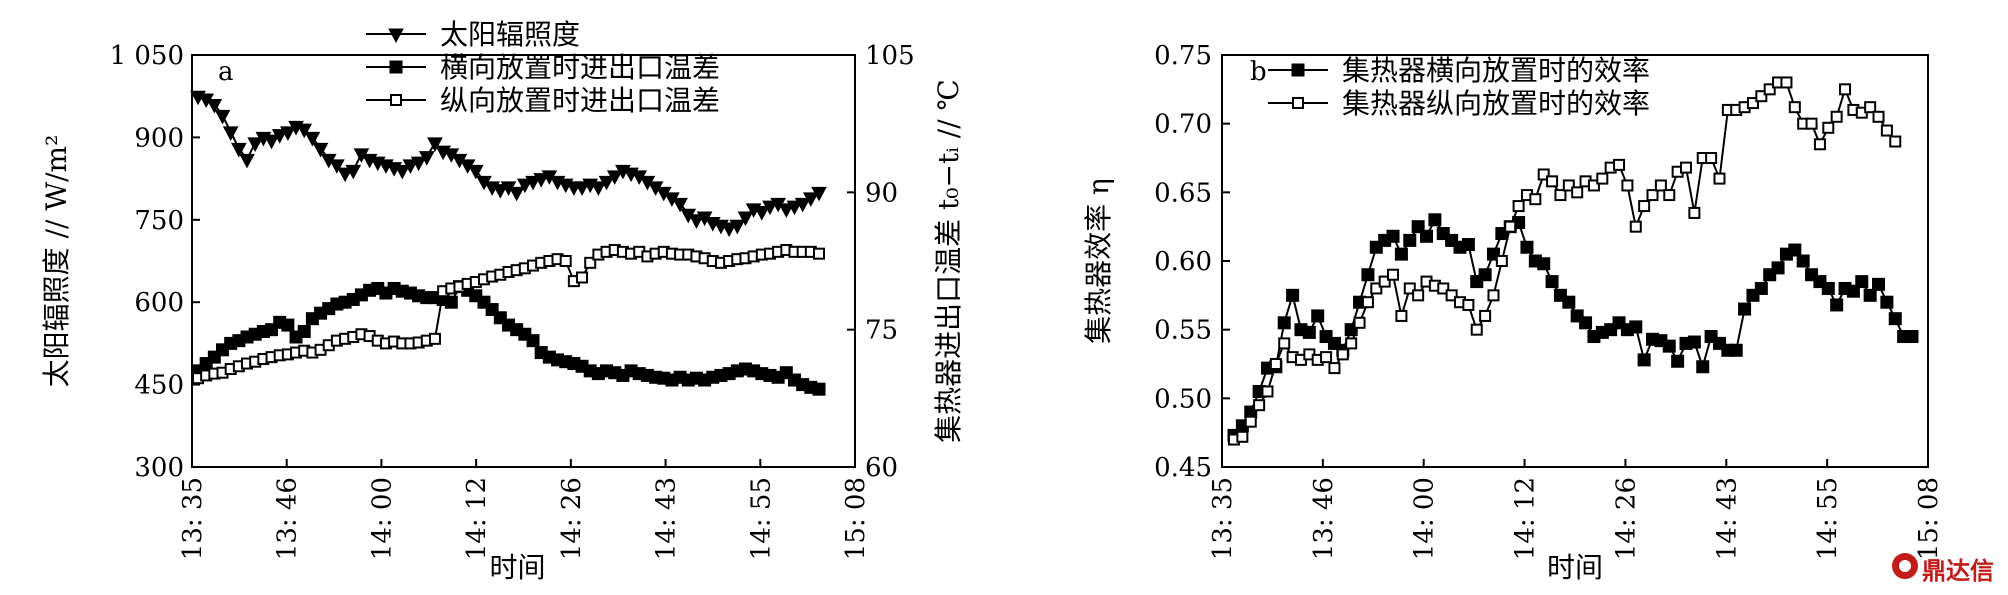 The image size is (2008, 595). Describe the element at coordinates (1572, 327) in the screenshot. I see `series-line-b0` at that location.